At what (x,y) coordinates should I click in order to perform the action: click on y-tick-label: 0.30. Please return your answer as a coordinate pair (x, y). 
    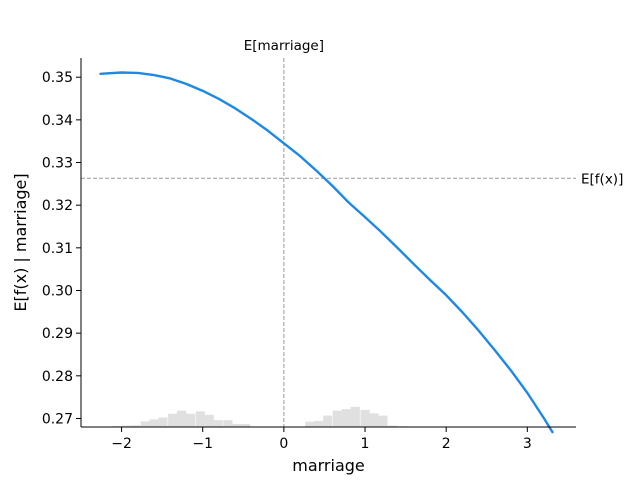
    Looking at the image, I should click on (57, 291).